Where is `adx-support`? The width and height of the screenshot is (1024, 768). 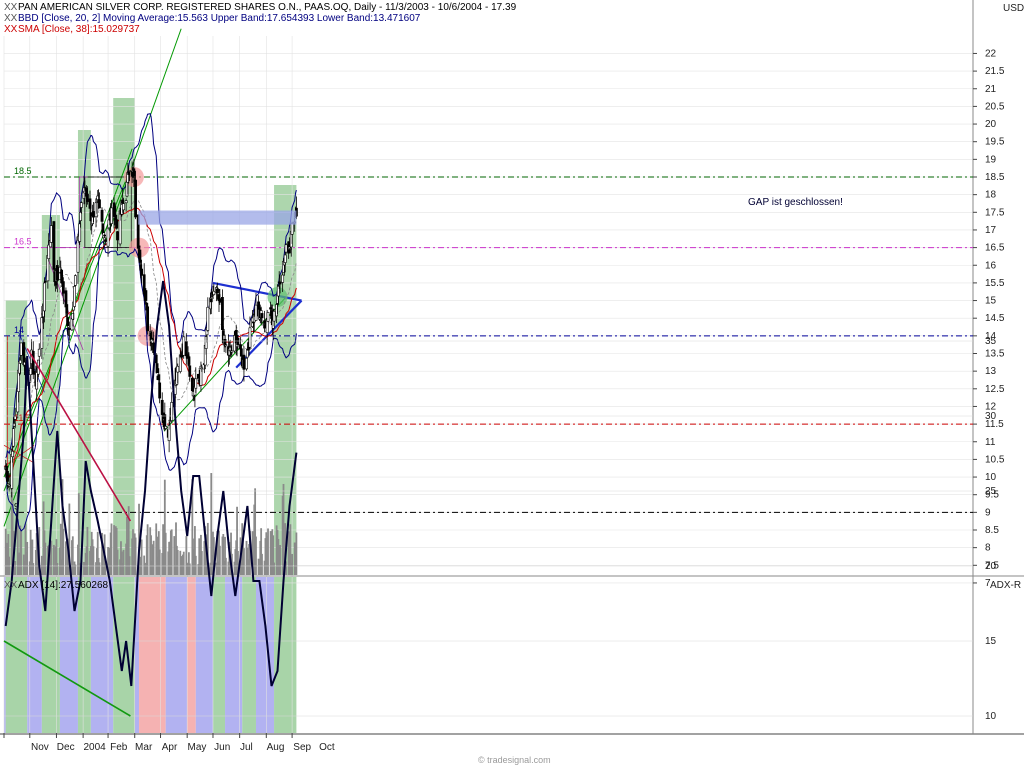
adx-support is located at coordinates (67, 678).